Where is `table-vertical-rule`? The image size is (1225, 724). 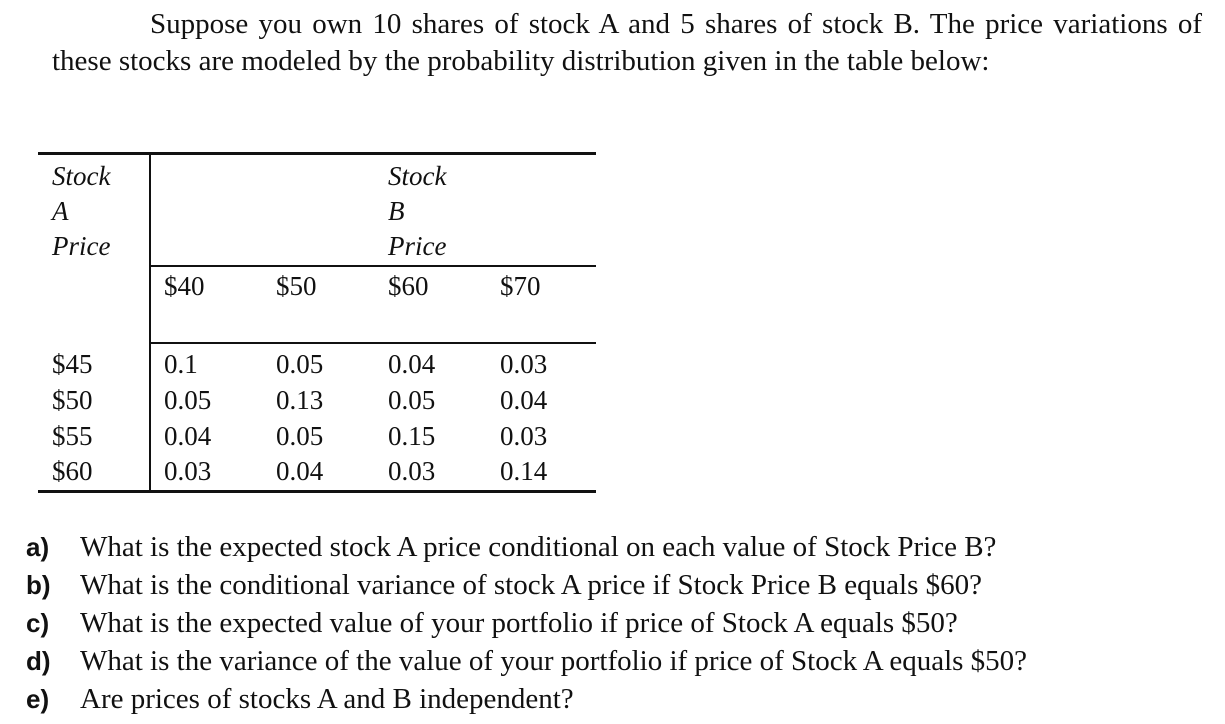 table-vertical-rule is located at coordinates (150, 322).